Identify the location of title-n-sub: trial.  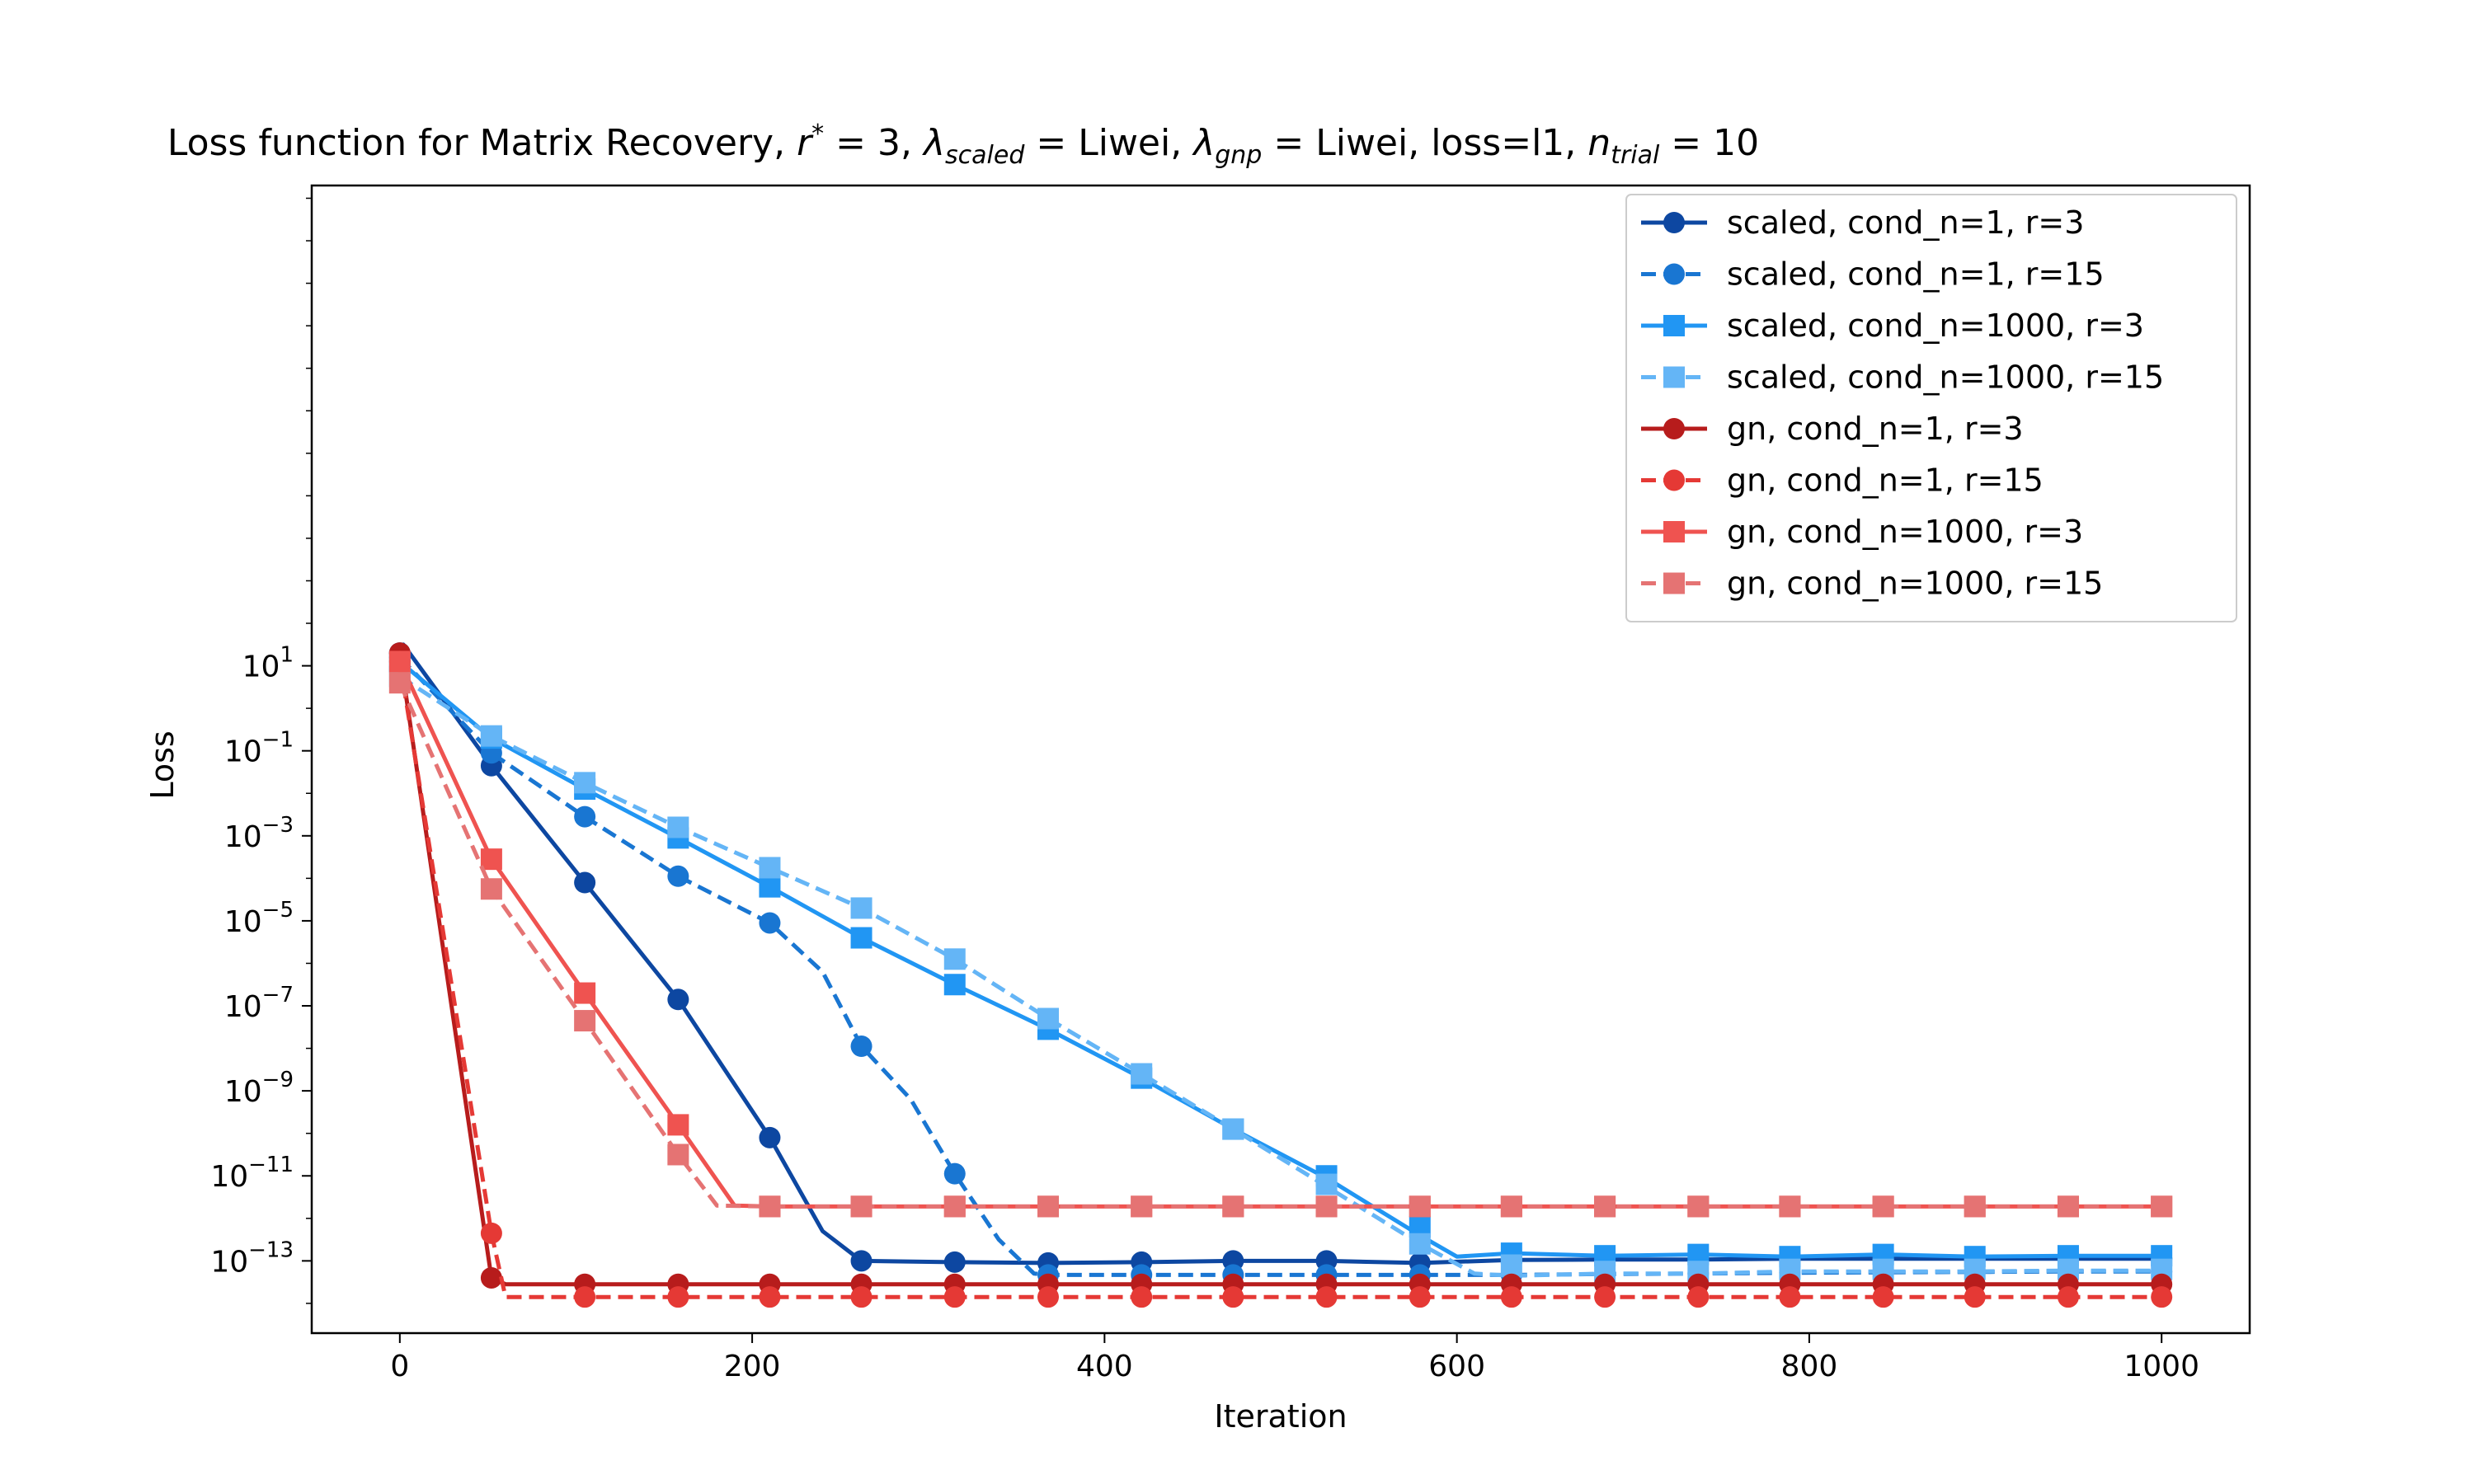
(1635, 155).